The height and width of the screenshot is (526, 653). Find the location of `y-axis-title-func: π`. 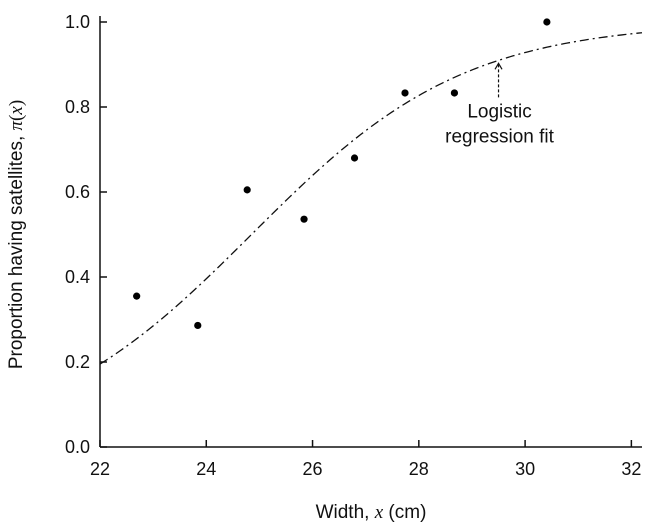

y-axis-title-func: π is located at coordinates (16, 125).